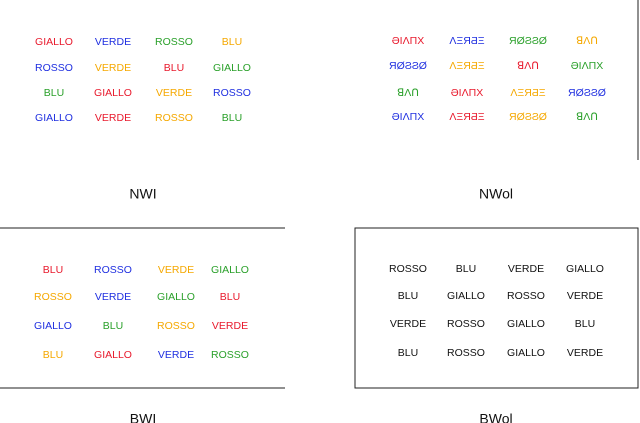 This screenshot has width=640, height=423. I want to click on panel-label: NWol, so click(496, 194).